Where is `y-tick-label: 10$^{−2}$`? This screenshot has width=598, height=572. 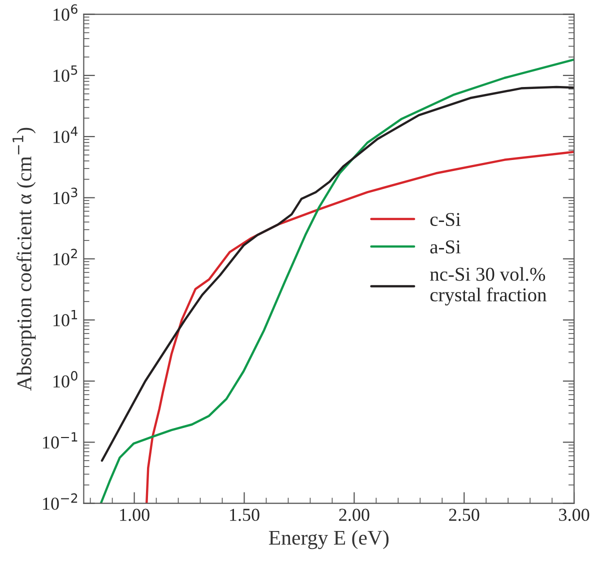
y-tick-label: 10$^{−2}$ is located at coordinates (60, 501).